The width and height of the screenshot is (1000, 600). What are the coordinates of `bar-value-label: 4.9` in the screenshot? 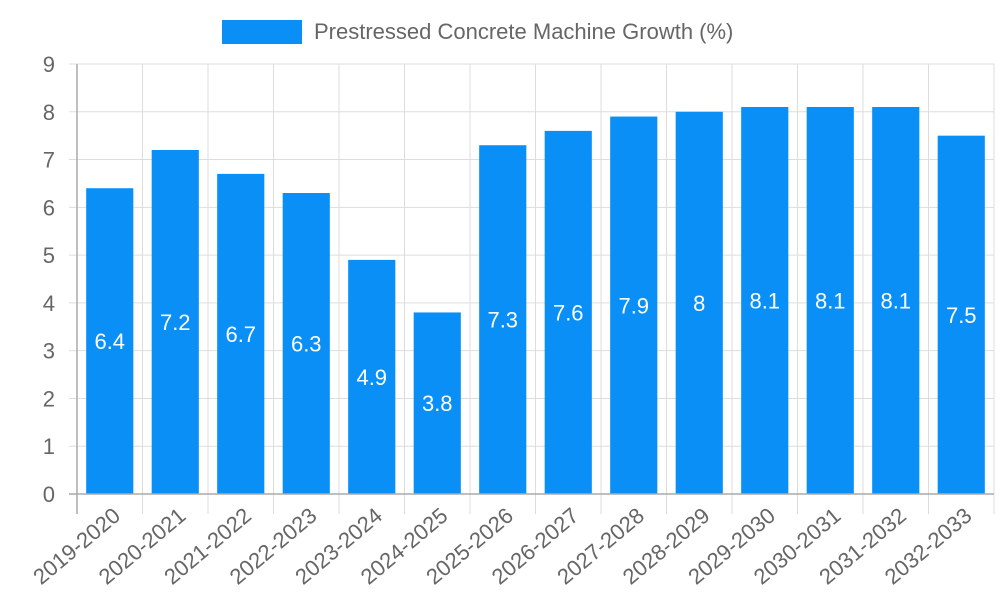 It's located at (371, 377).